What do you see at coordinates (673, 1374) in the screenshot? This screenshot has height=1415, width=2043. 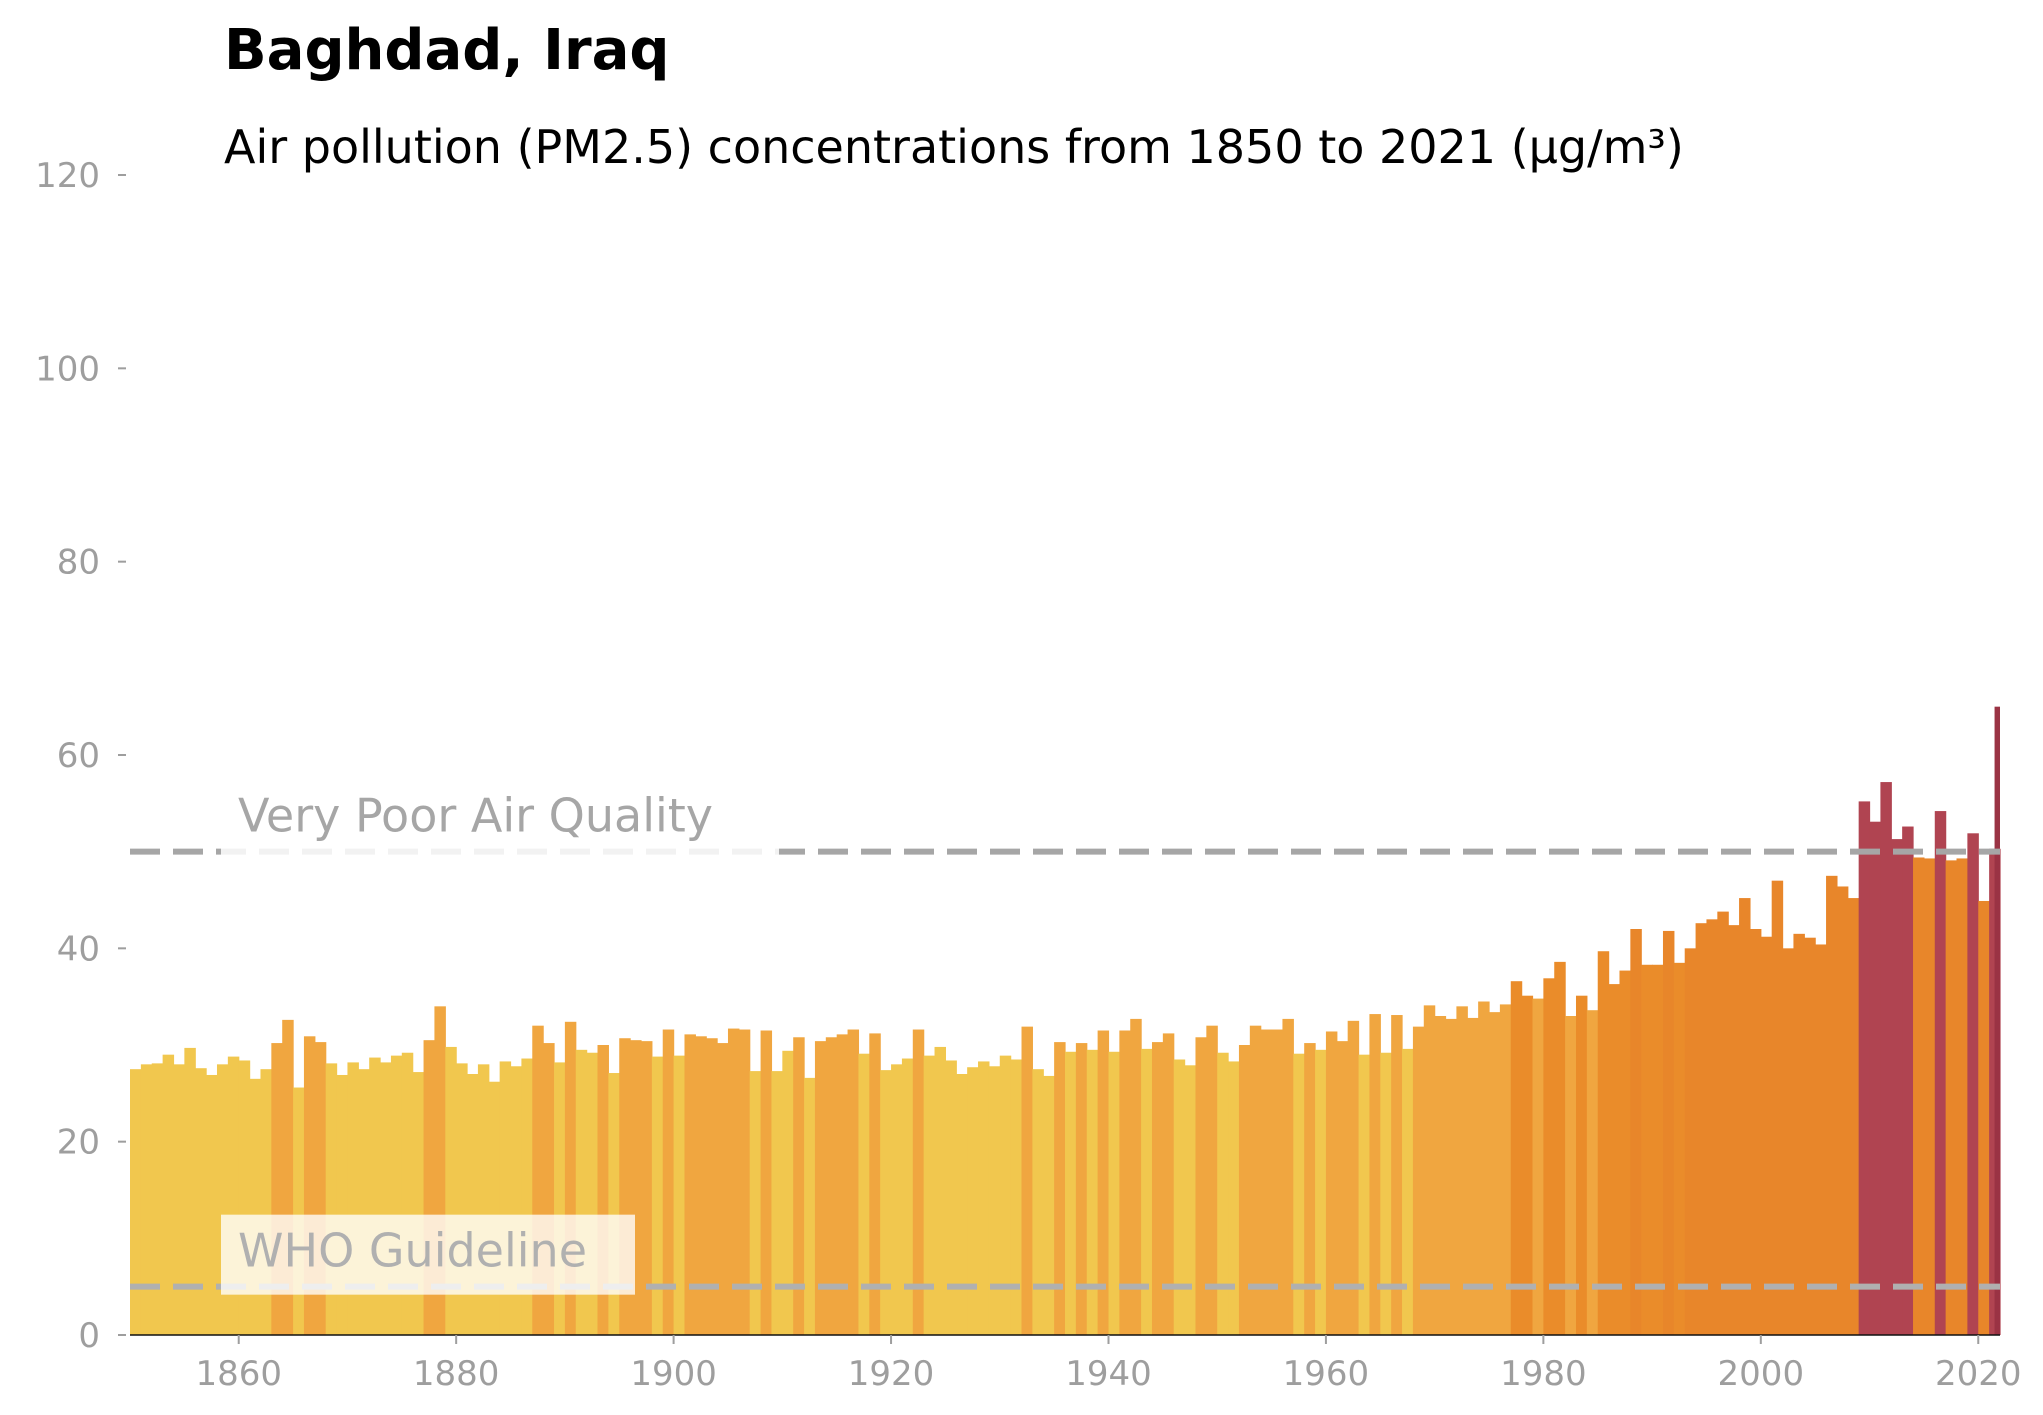 I see `x-tick-label-1900: 1900` at bounding box center [673, 1374].